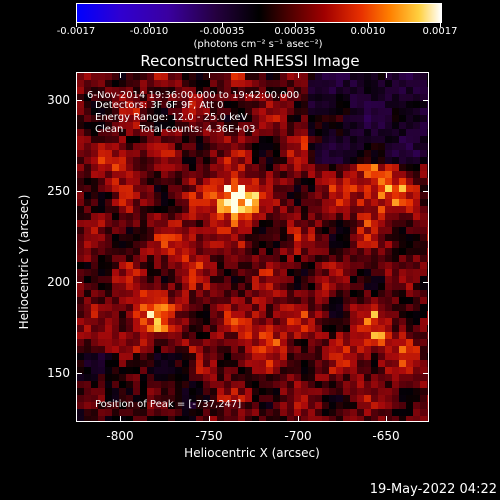 The height and width of the screenshot is (500, 500). Describe the element at coordinates (58, 282) in the screenshot. I see `y-tick-label: 200` at that location.